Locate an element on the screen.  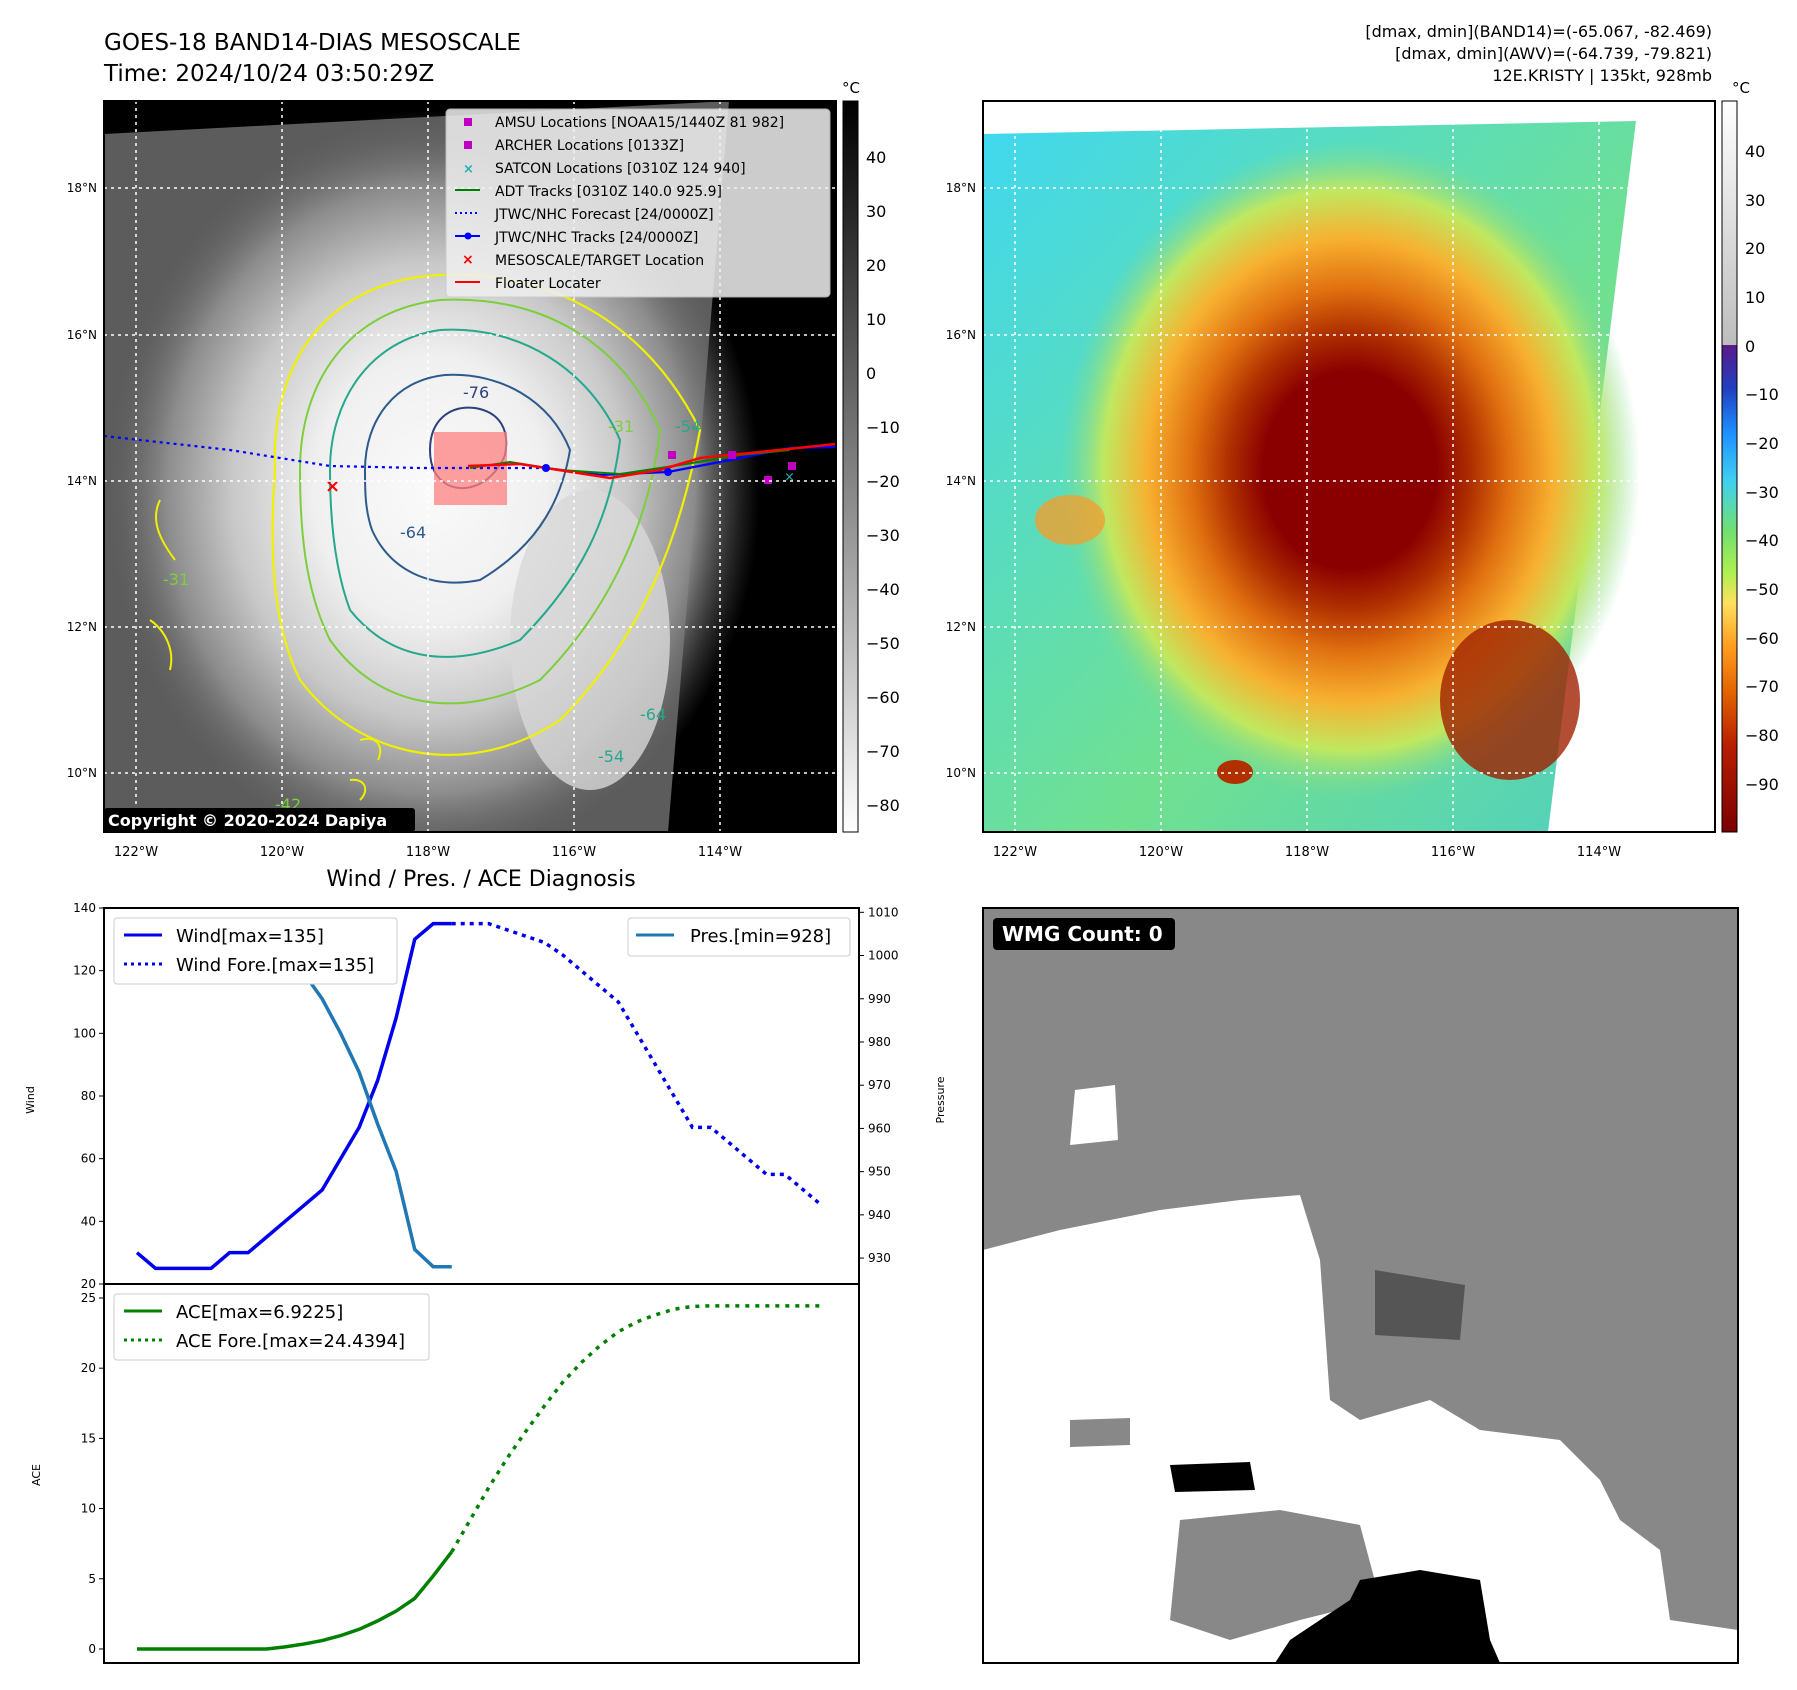
left-lon-ticks: 122°W 120°W 118°W 116°W 114°W is located at coordinates (428, 852).